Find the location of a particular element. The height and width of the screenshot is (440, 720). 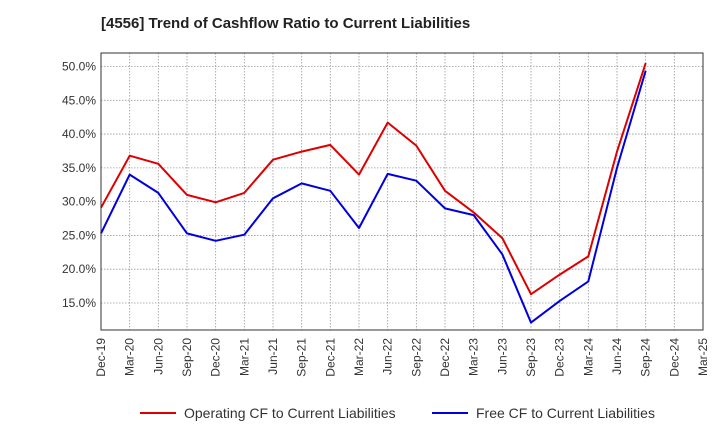

x-tick-label: Mar-22 is located at coordinates (359, 357).